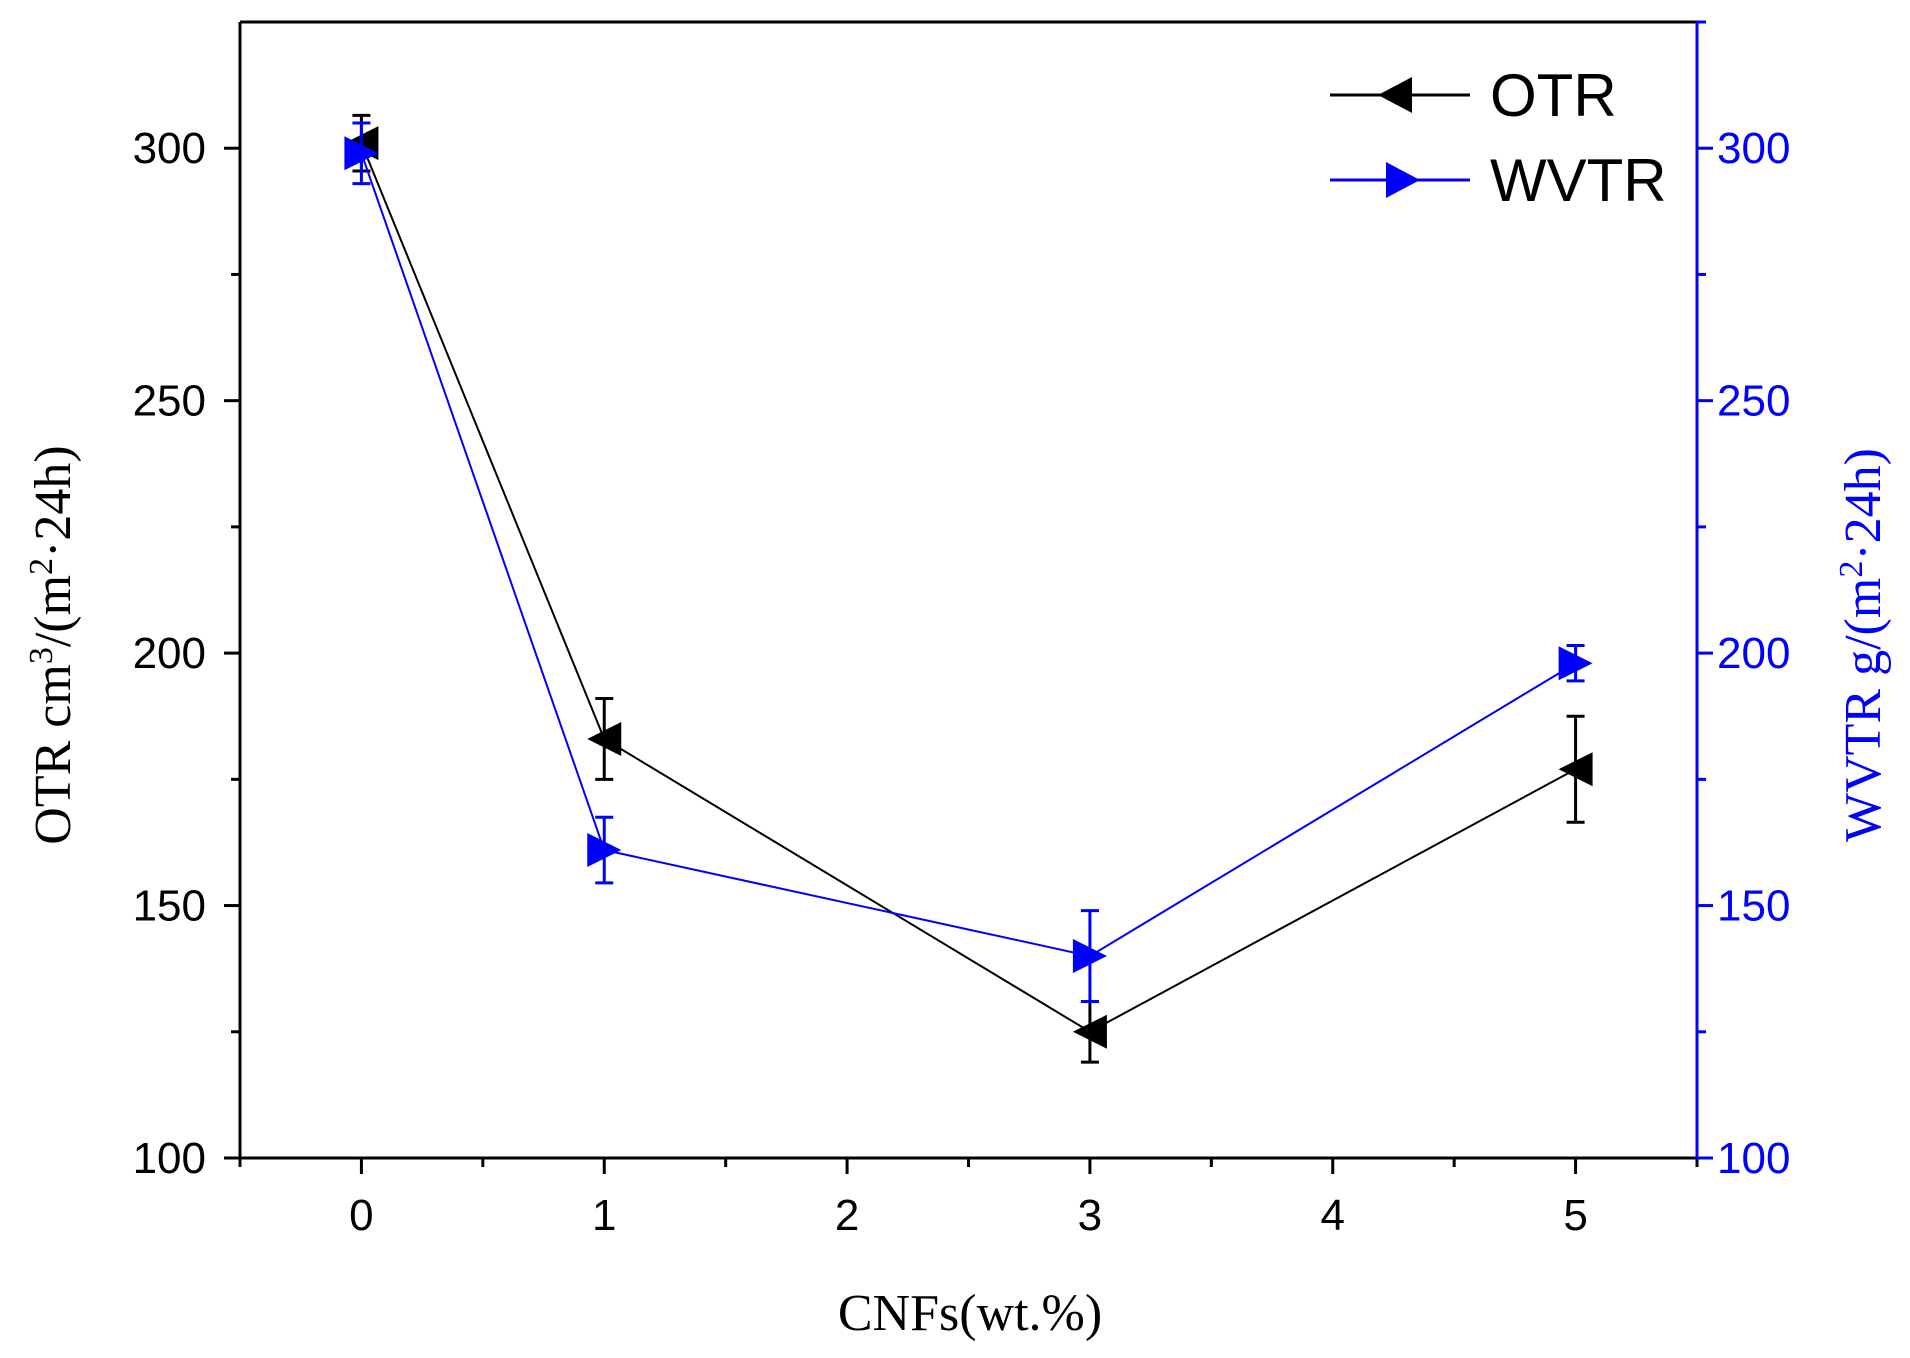  I want to click on x-tick-label: 2, so click(847, 1215).